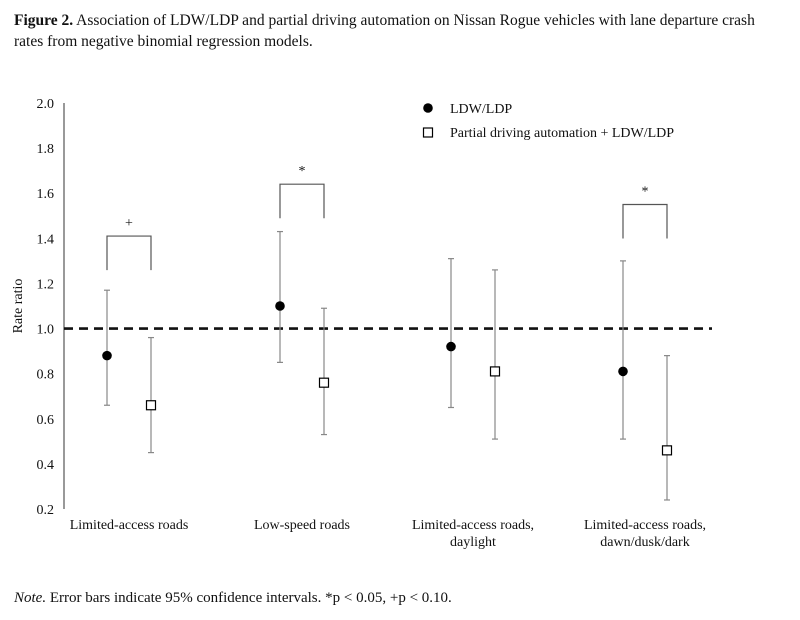 This screenshot has height=620, width=800. Describe the element at coordinates (129, 223) in the screenshot. I see `significance-marker: +` at that location.